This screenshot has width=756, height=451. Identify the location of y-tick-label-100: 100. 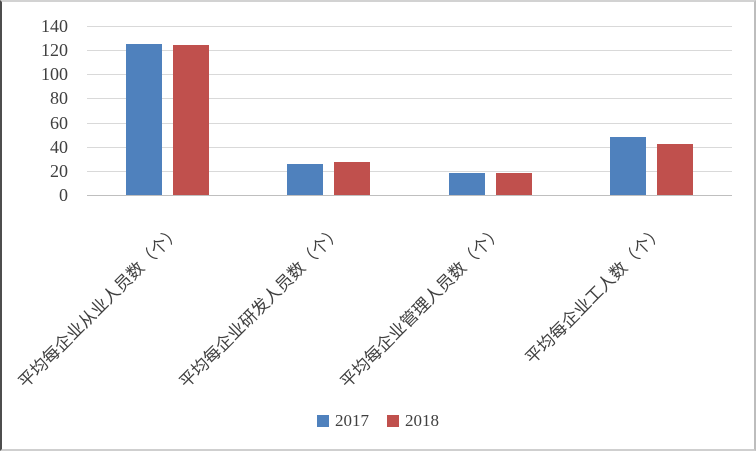
(54, 74).